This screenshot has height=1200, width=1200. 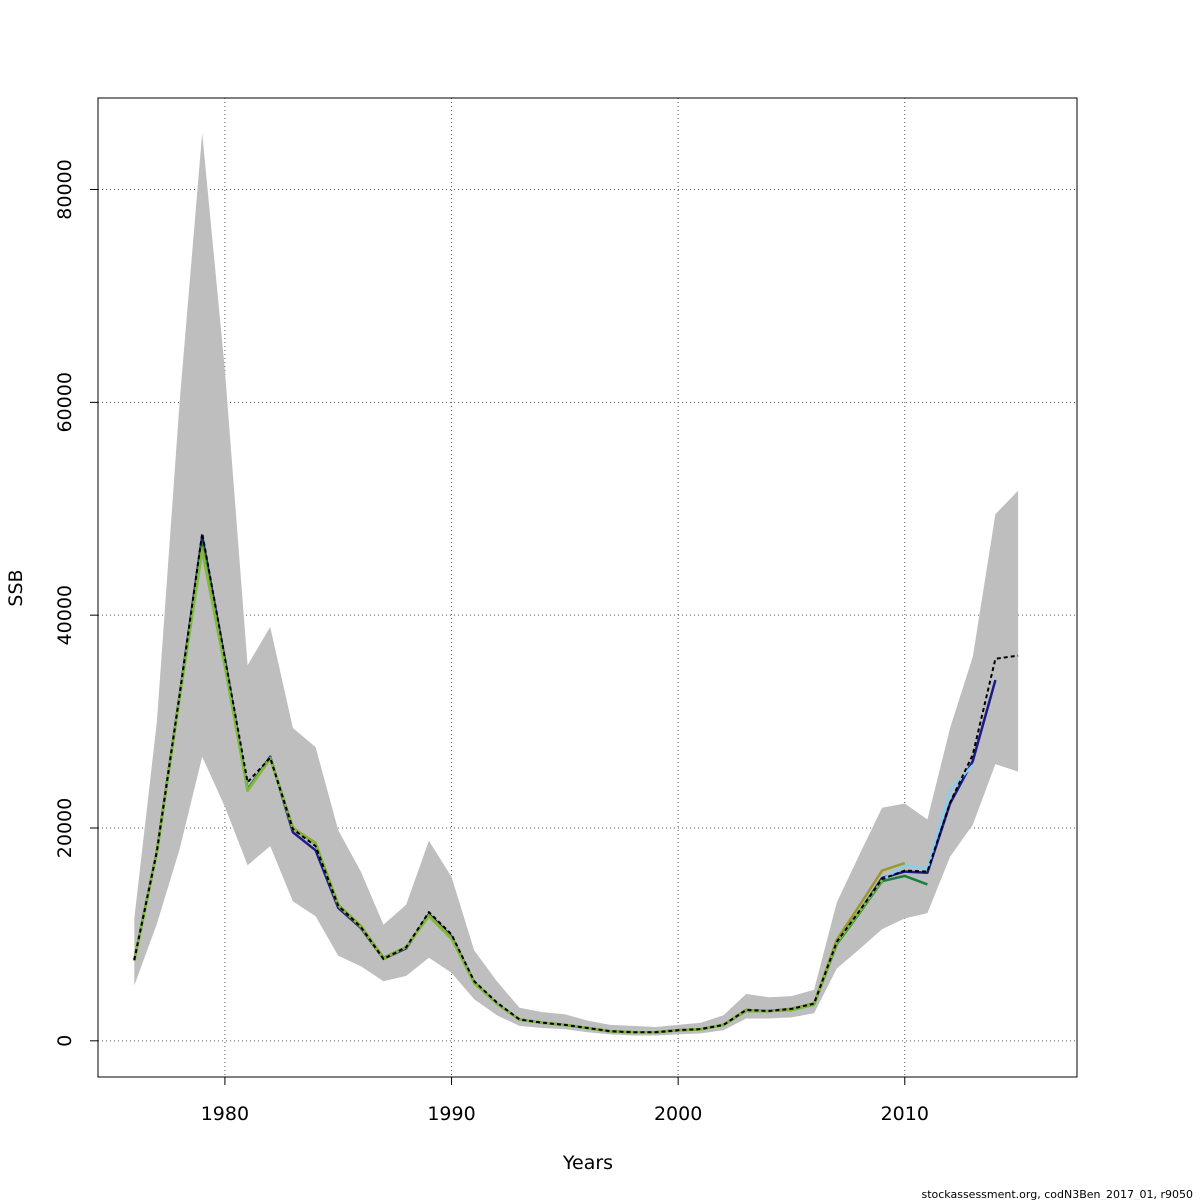 I want to click on y-tick-label: 60000, so click(x=65, y=402).